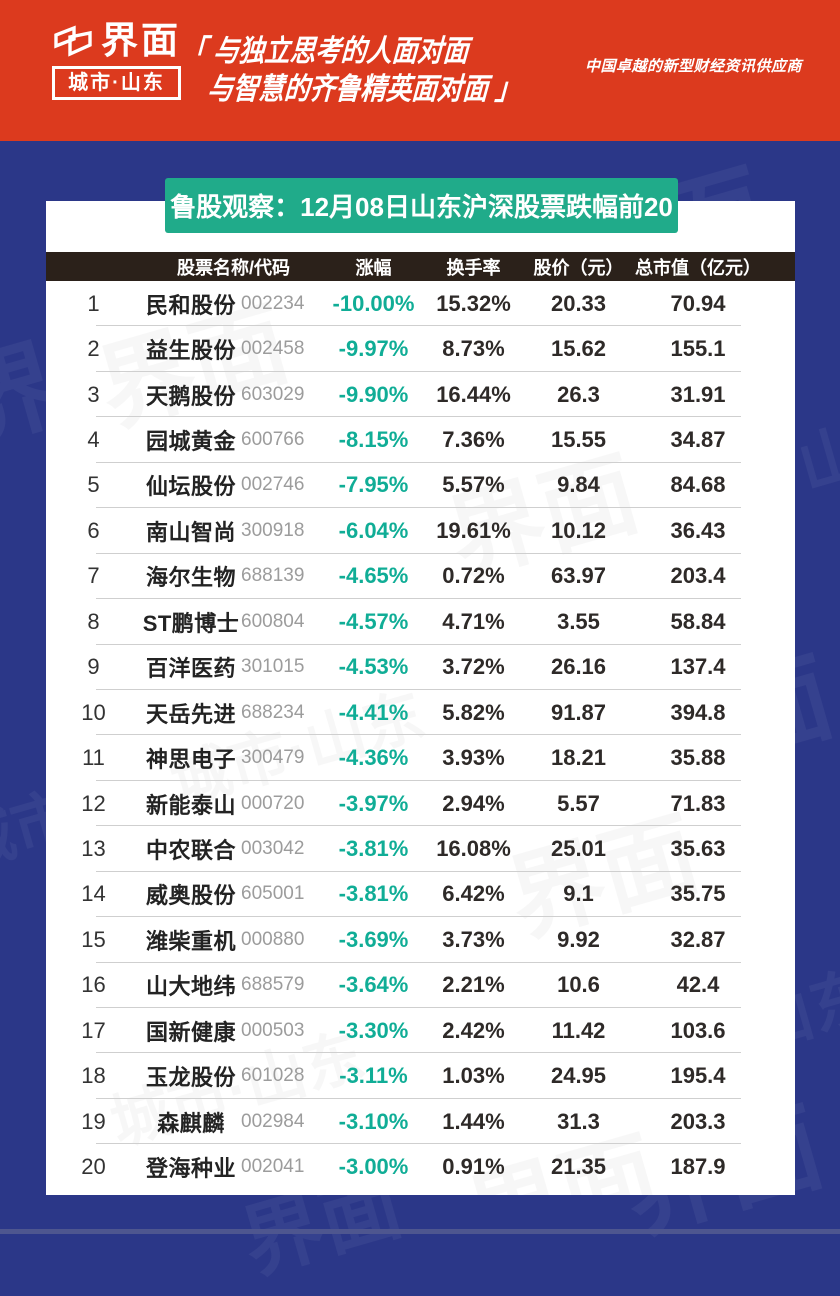 This screenshot has height=1296, width=840. What do you see at coordinates (578, 1121) in the screenshot?
I see `price-cell: 31.3` at bounding box center [578, 1121].